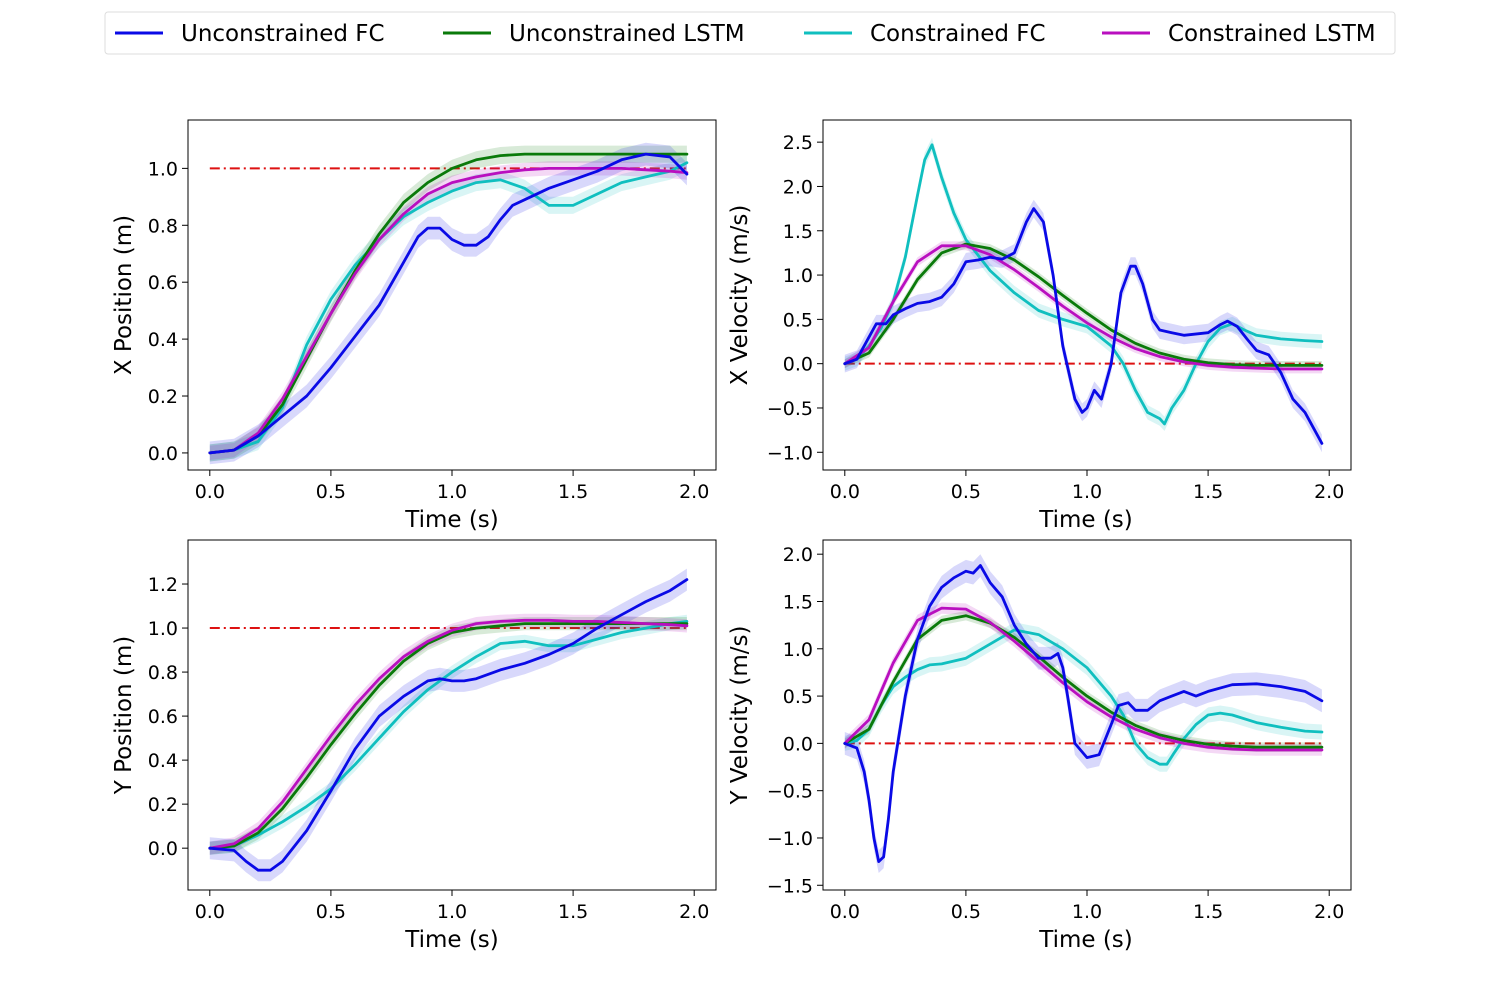 The height and width of the screenshot is (1000, 1500). Describe the element at coordinates (331, 492) in the screenshot. I see `x-position-xtick-label: 0.5` at that location.